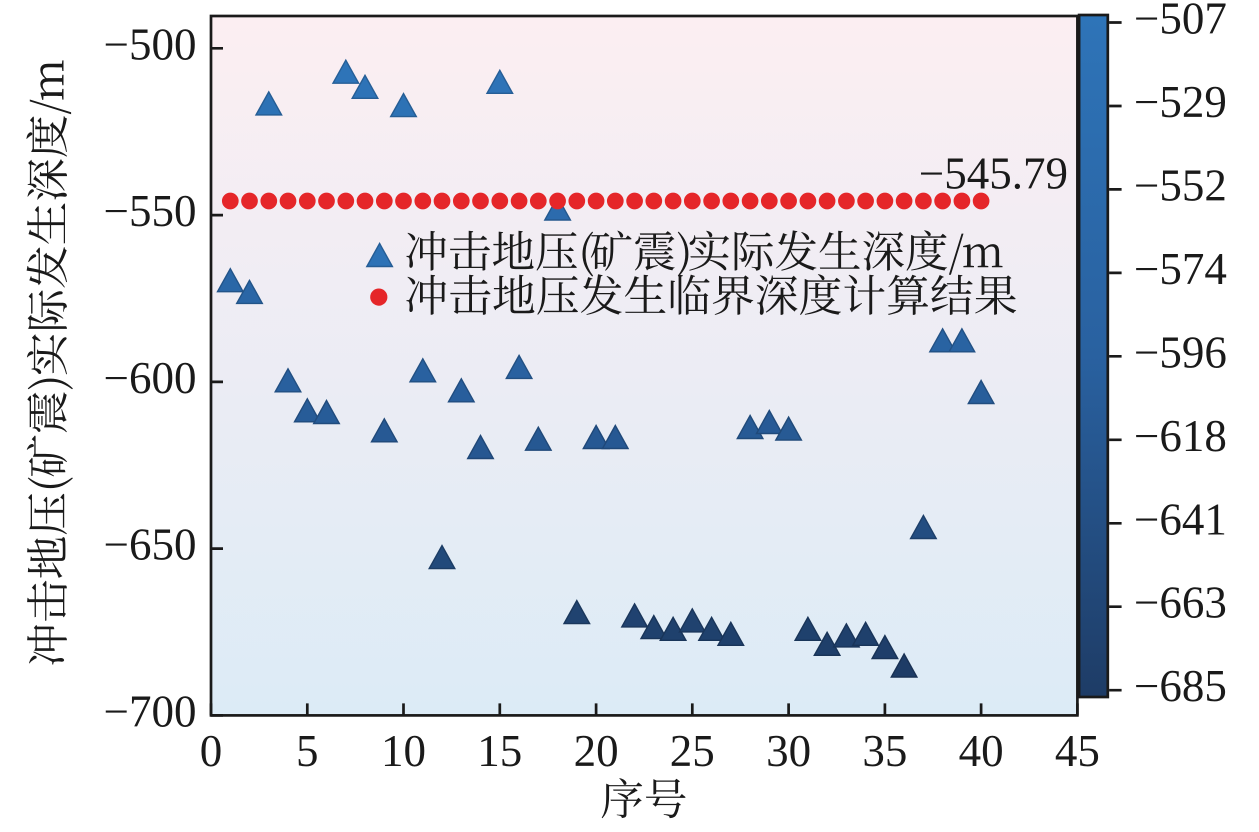  Describe the element at coordinates (150, 44) in the screenshot. I see `svg-text: −500` at that location.